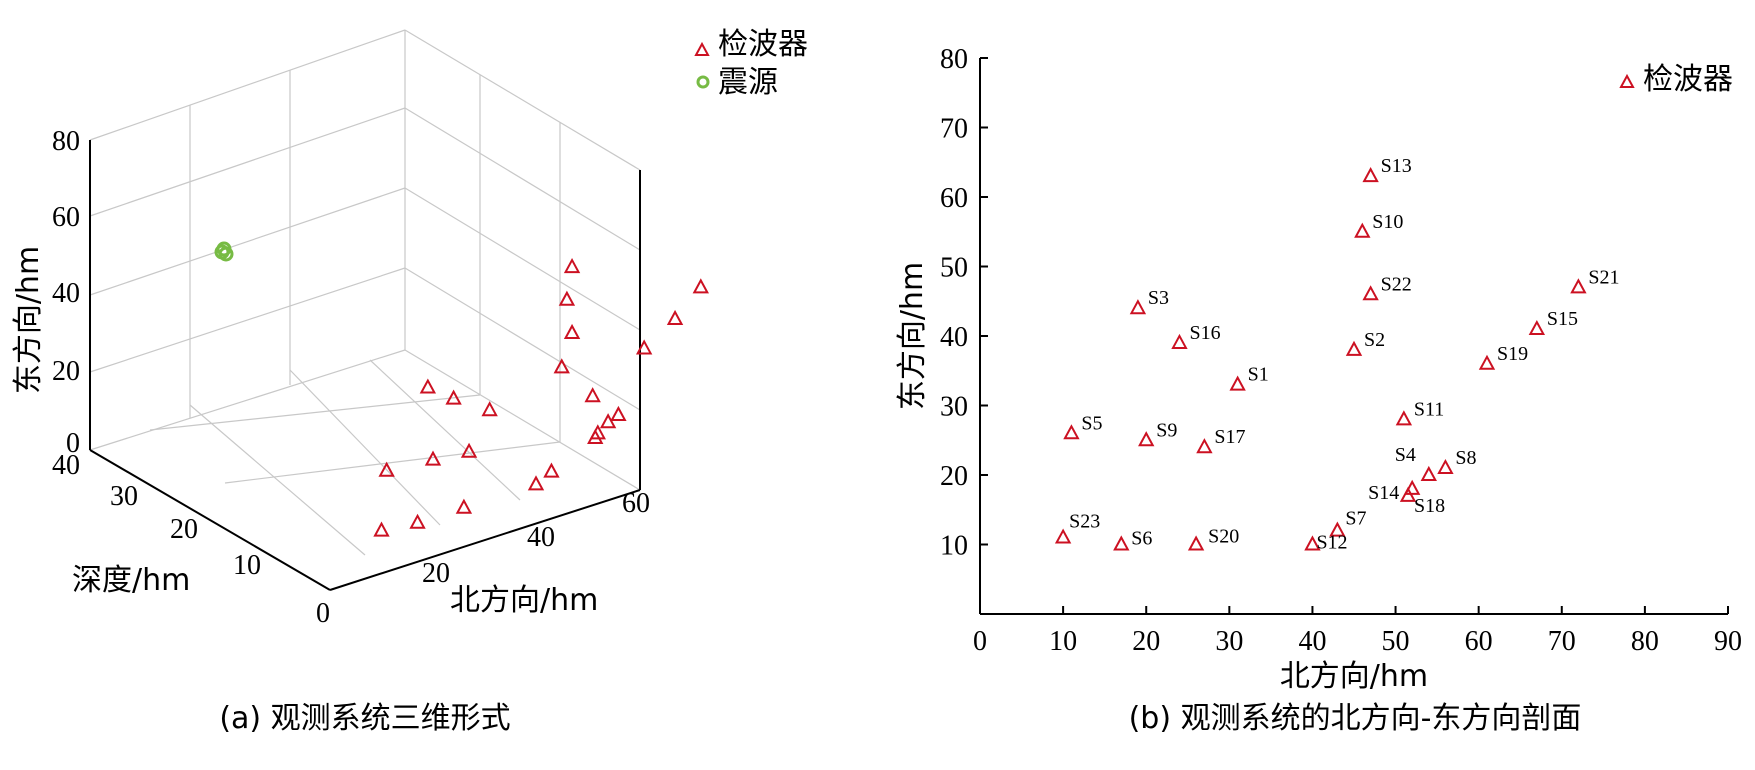  What do you see at coordinates (1337, 529) in the screenshot?
I see `receiver-point-s7` at bounding box center [1337, 529].